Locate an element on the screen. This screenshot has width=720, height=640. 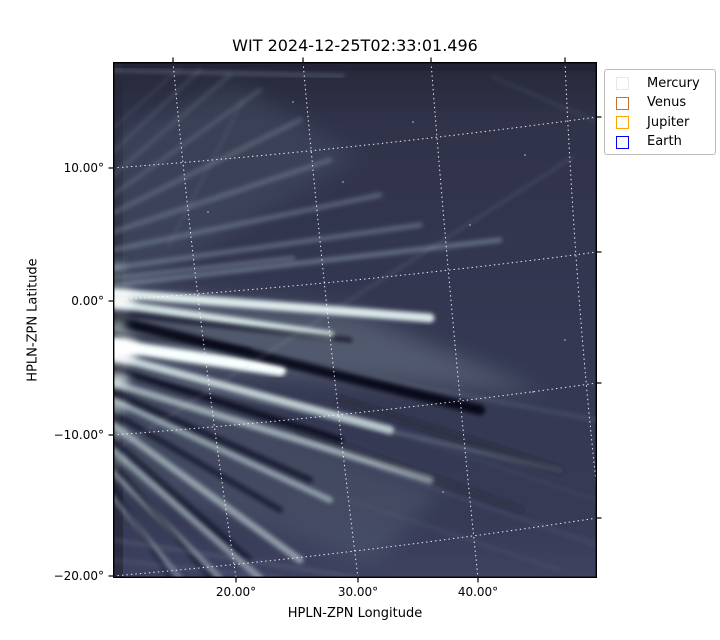
venus-marker-icon is located at coordinates (622, 103).